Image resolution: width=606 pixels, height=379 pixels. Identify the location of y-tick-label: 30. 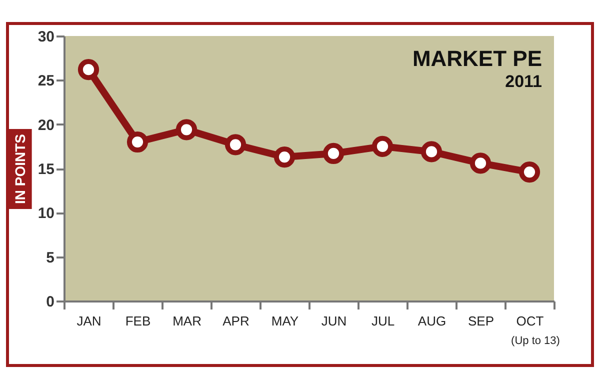
(46, 37).